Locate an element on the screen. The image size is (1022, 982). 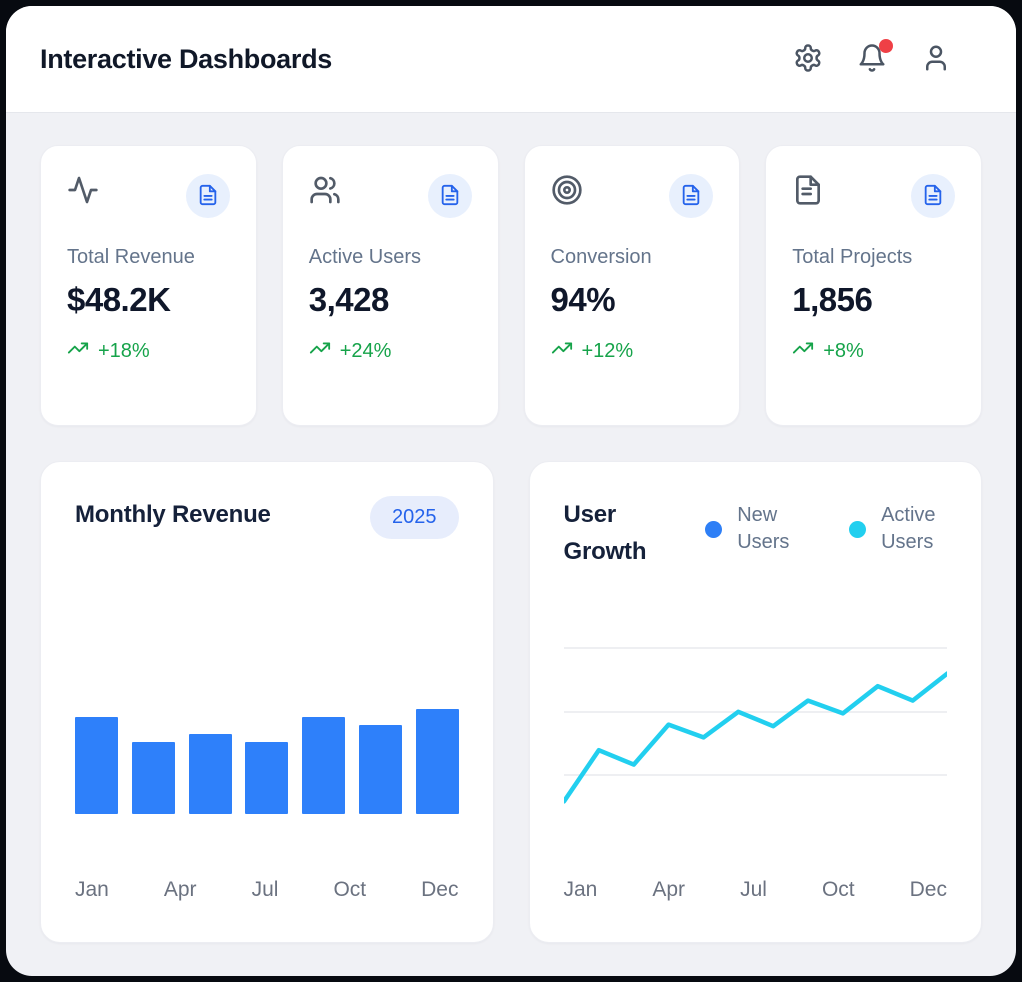
stat-card-total-revenue: Total Revenue $48.2K +18% is located at coordinates (148, 285).